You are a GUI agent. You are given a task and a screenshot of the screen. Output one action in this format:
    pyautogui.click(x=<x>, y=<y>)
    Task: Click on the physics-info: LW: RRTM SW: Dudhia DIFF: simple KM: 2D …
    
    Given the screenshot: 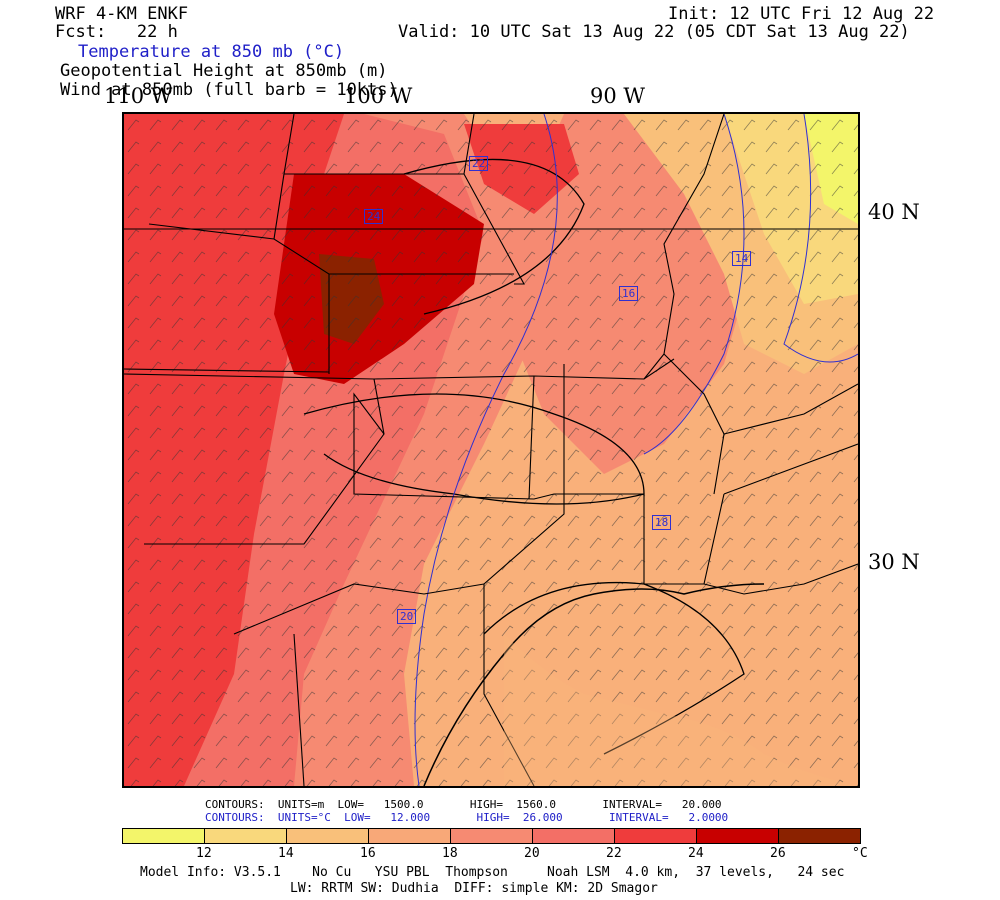 What is the action you would take?
    pyautogui.click(x=474, y=888)
    